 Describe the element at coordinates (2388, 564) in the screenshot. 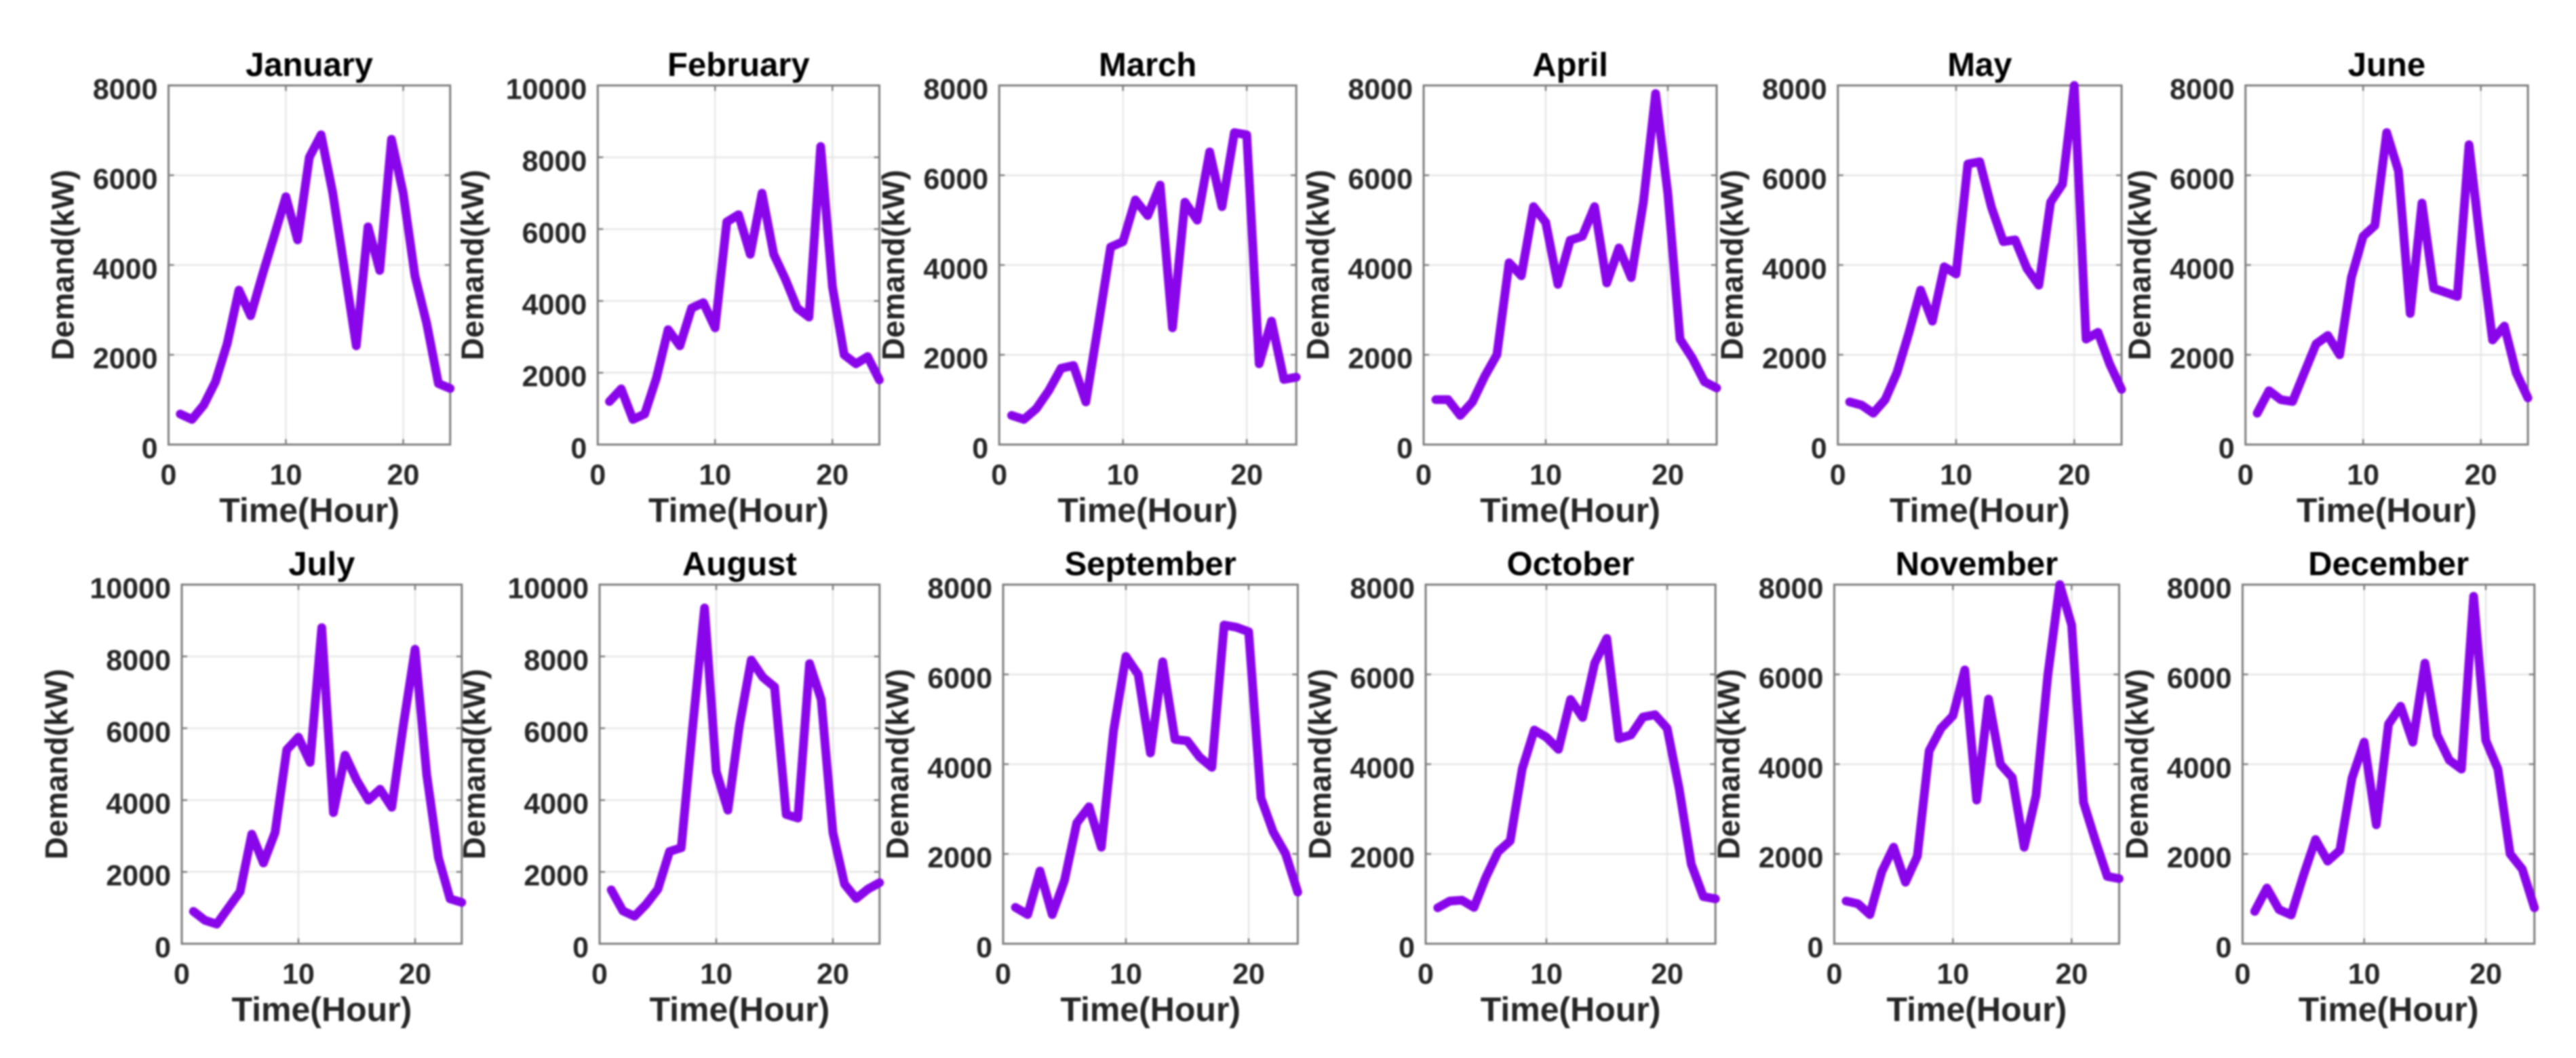

I see `svg-text: December` at that location.